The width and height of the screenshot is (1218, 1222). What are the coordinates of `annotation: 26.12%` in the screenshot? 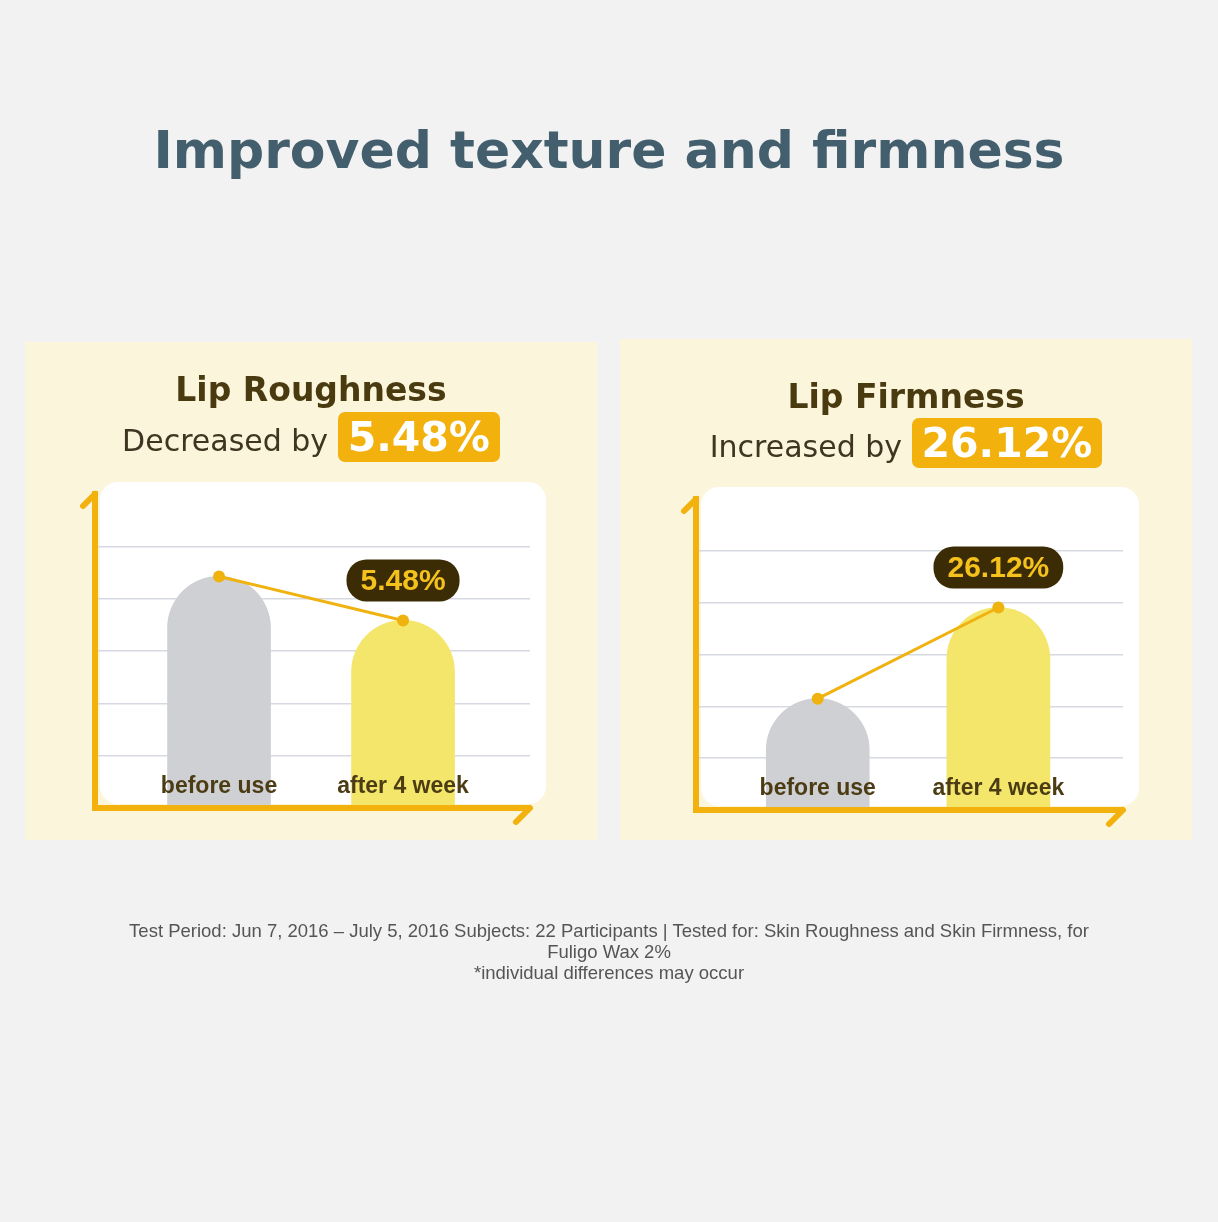 It's located at (998, 566).